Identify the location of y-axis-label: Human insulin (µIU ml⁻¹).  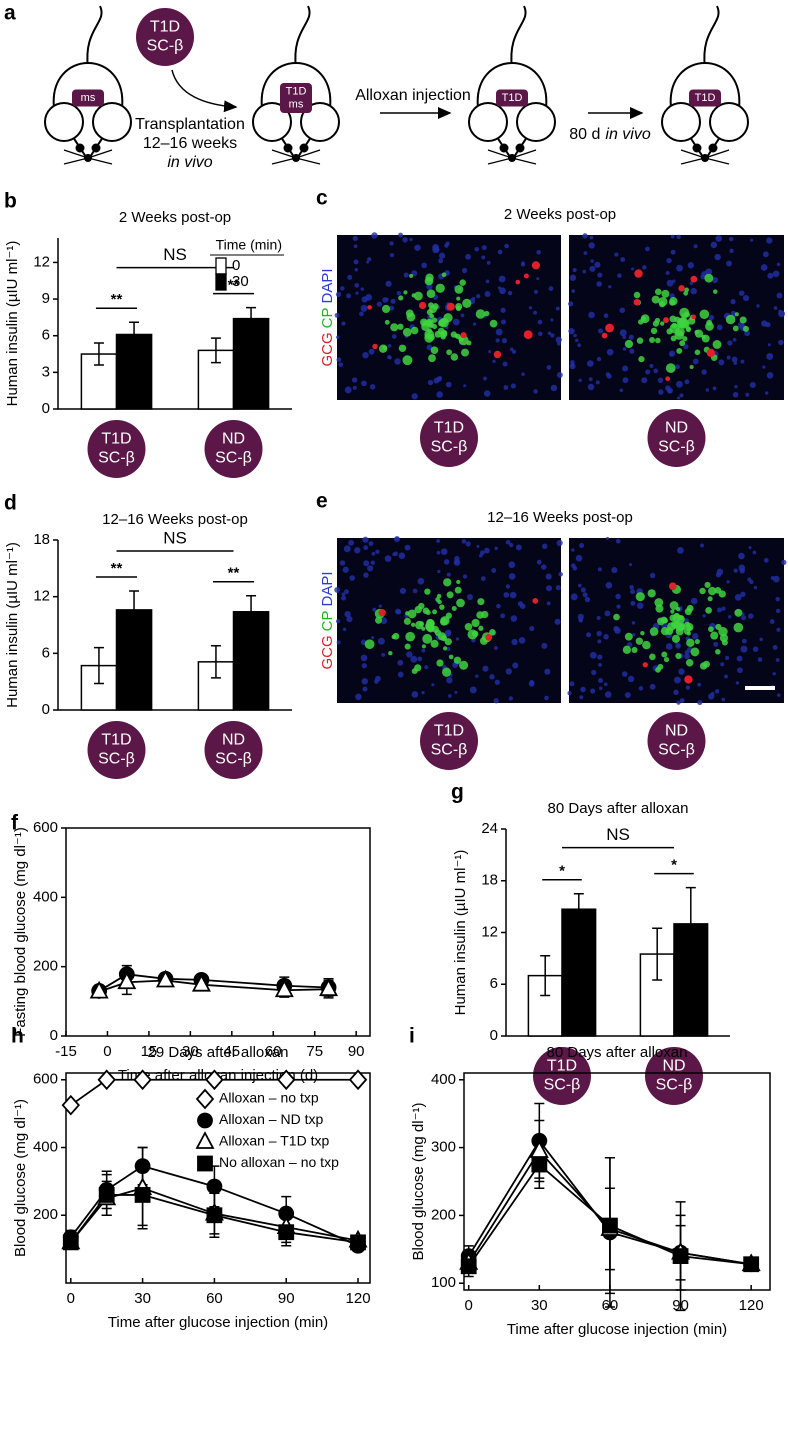
(460, 933).